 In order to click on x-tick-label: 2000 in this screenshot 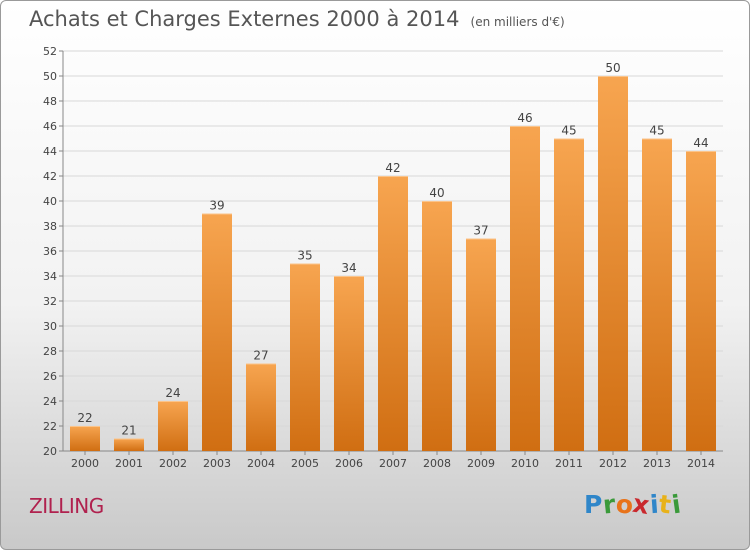, I will do `click(85, 463)`.